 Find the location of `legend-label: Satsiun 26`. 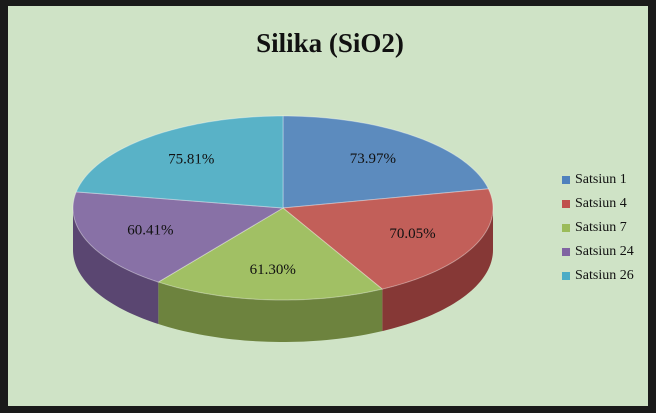

legend-label: Satsiun 26 is located at coordinates (604, 275).